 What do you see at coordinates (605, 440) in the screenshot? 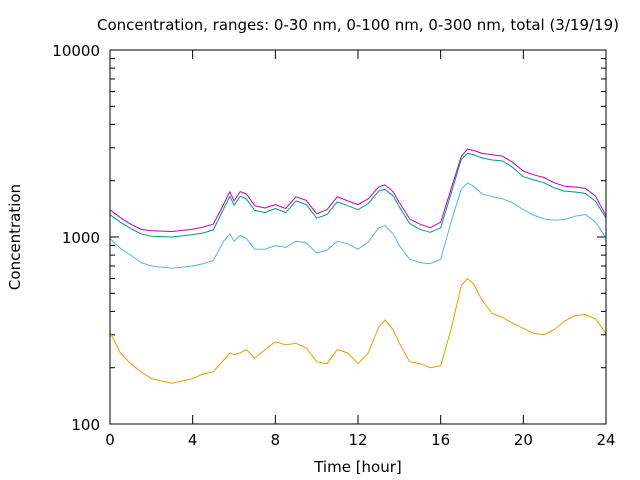
I see `x-tick-label: 24` at bounding box center [605, 440].